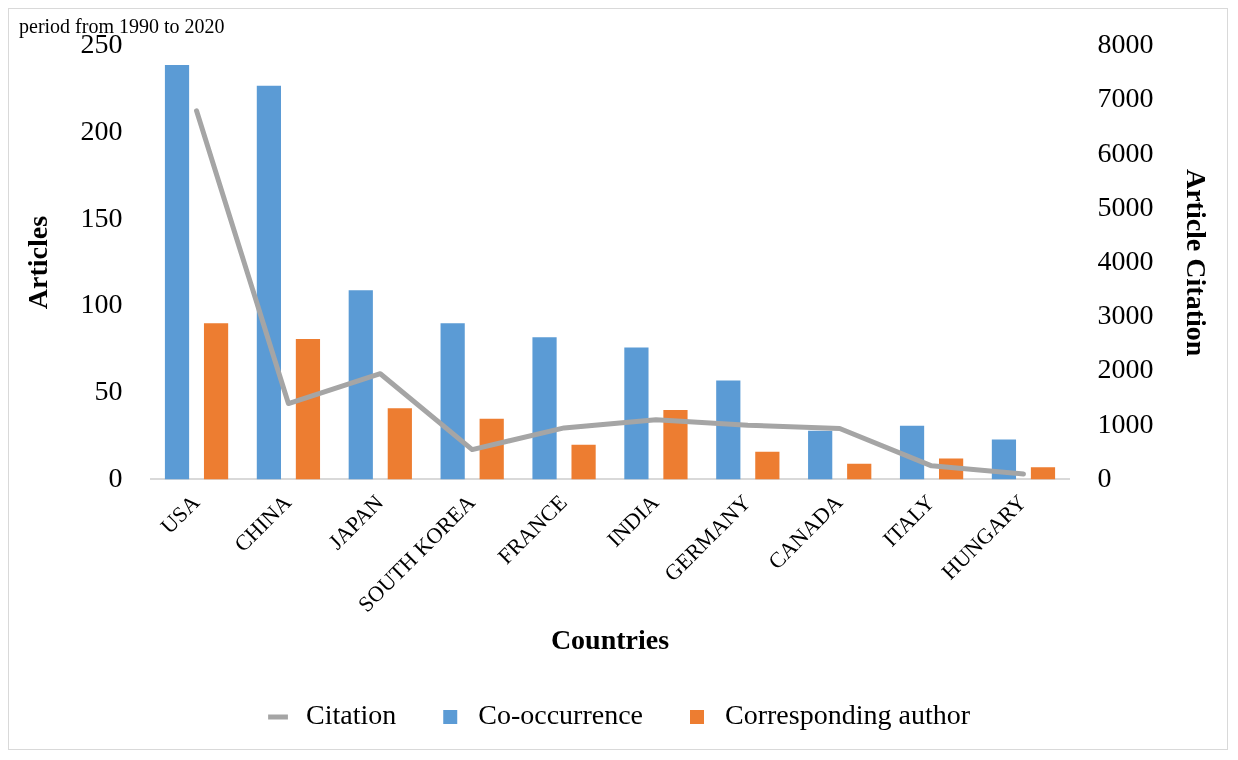 This screenshot has width=1238, height=760. I want to click on y-tick-label: 150, so click(101, 217).